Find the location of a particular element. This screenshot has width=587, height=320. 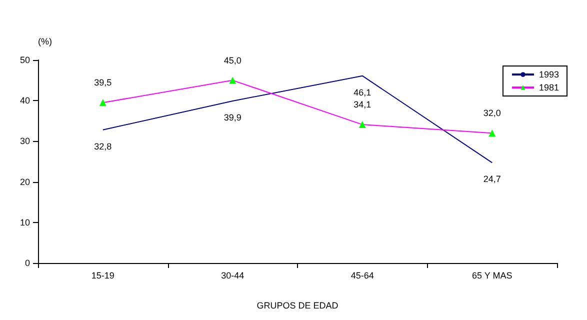

data-label: 46,1 is located at coordinates (363, 92).